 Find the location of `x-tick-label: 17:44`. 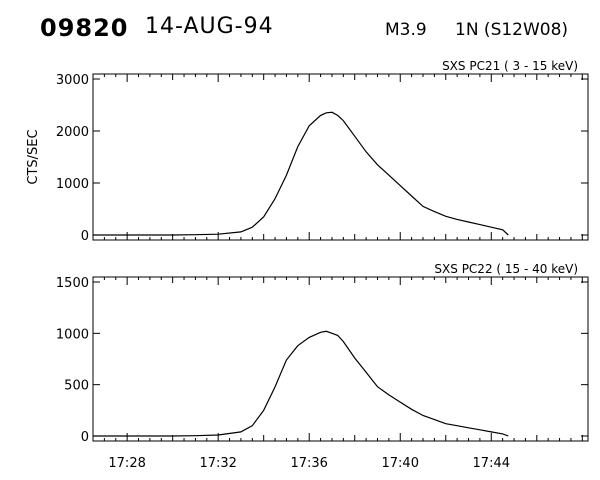

x-tick-label: 17:44 is located at coordinates (491, 463).